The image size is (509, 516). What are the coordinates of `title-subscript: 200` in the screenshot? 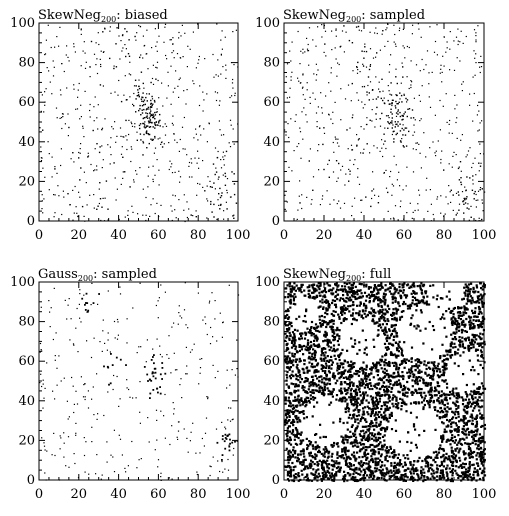 It's located at (353, 278).